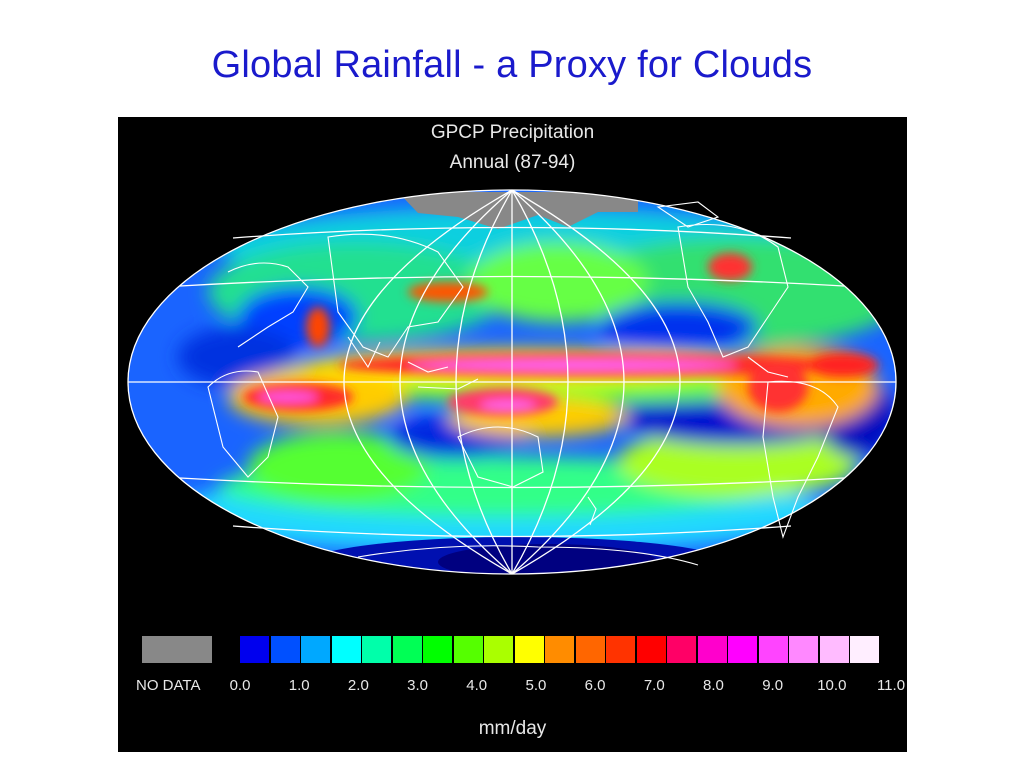 The width and height of the screenshot is (1024, 768). I want to click on legend-tick-label: 8.0, so click(713, 685).